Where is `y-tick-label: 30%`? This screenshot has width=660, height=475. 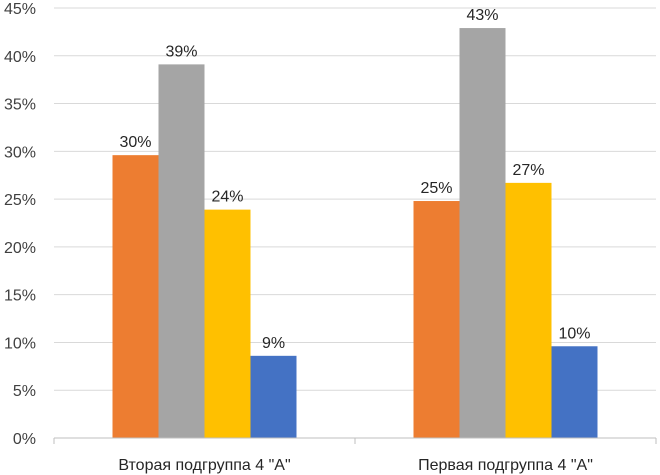 y-tick-label: 30% is located at coordinates (20, 152).